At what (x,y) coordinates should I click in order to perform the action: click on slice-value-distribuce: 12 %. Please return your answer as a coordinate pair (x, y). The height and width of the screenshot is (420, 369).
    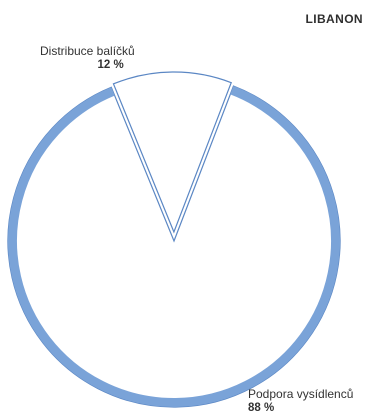
    Looking at the image, I should click on (110, 65).